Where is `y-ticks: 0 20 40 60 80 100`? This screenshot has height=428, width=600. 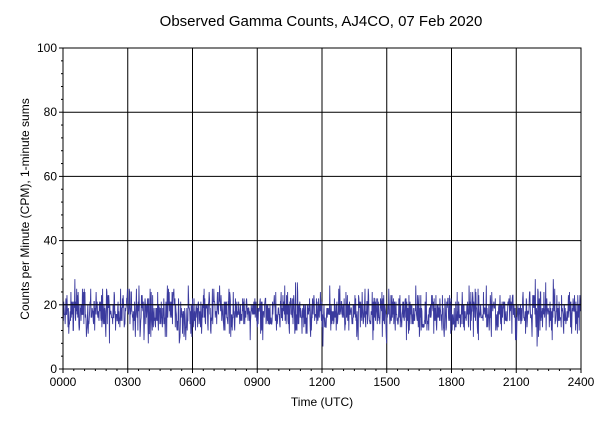
y-ticks: 0 20 40 60 80 100 is located at coordinates (50, 208).